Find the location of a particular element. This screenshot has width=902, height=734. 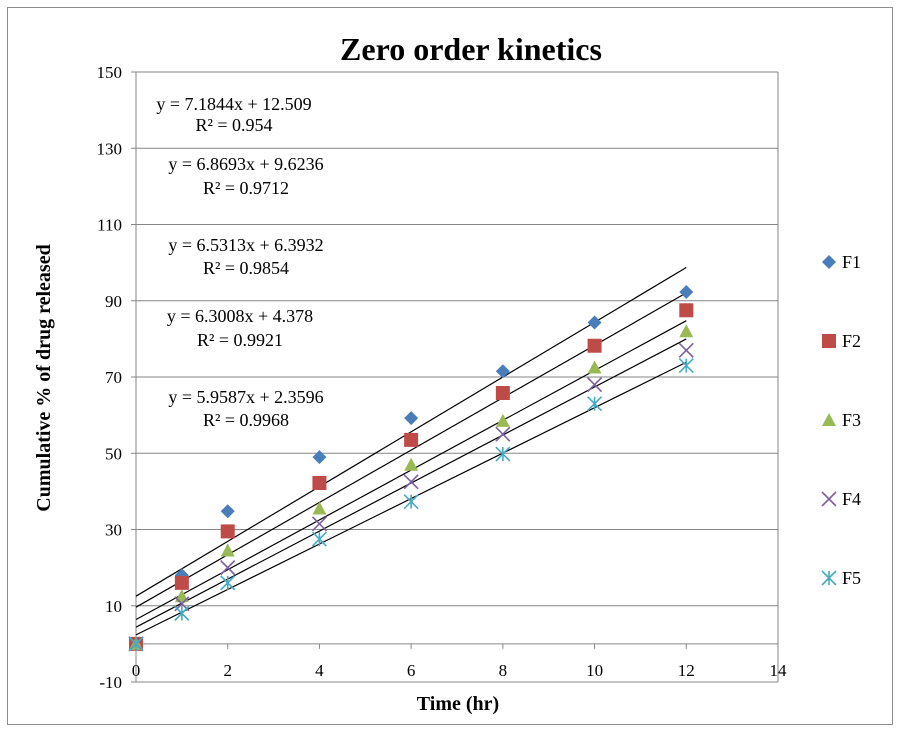

equation-label-f1: y = 7.1844x + 12.509 is located at coordinates (233, 104).